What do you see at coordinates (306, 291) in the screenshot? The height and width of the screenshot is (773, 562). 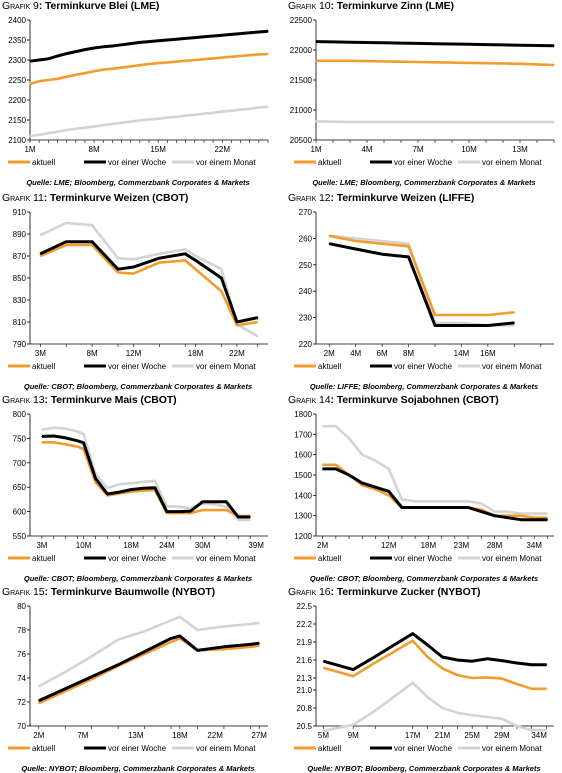 I see `y-tick-label: 240` at bounding box center [306, 291].